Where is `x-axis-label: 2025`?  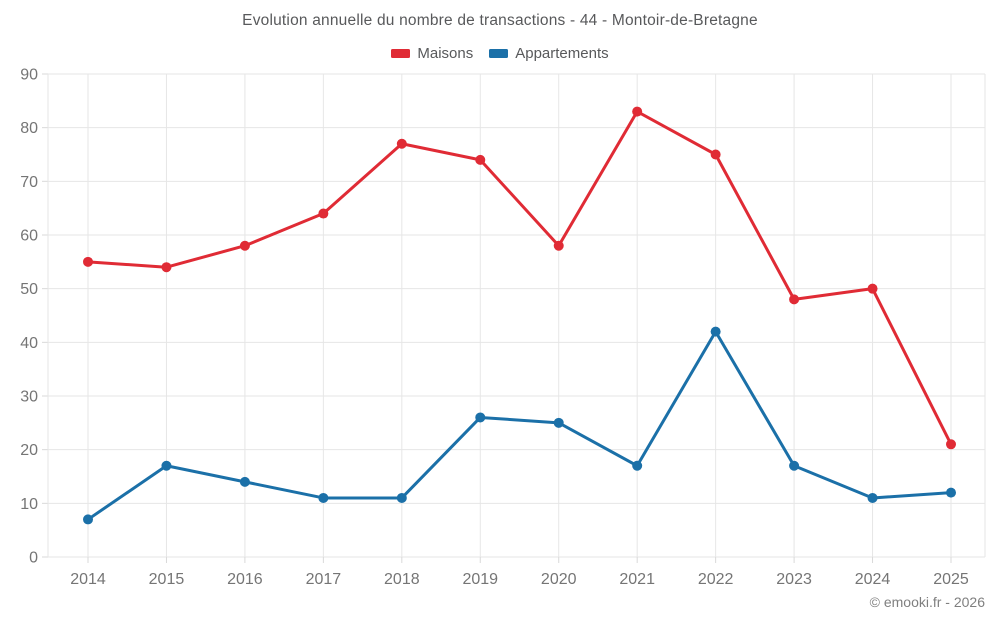 x-axis-label: 2025 is located at coordinates (951, 579).